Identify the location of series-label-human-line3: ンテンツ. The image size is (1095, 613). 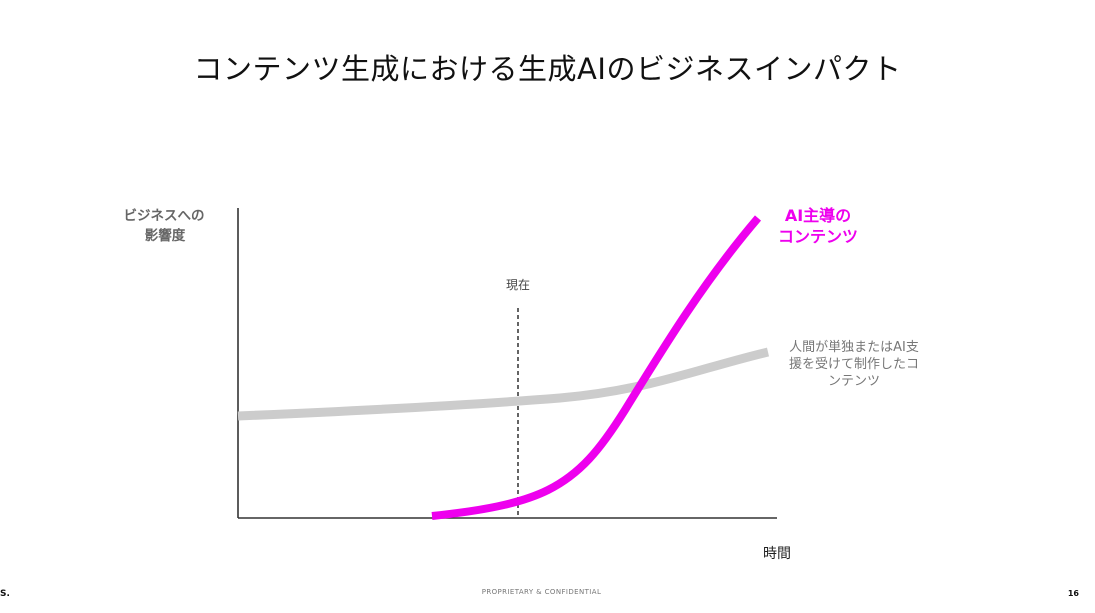
(854, 381).